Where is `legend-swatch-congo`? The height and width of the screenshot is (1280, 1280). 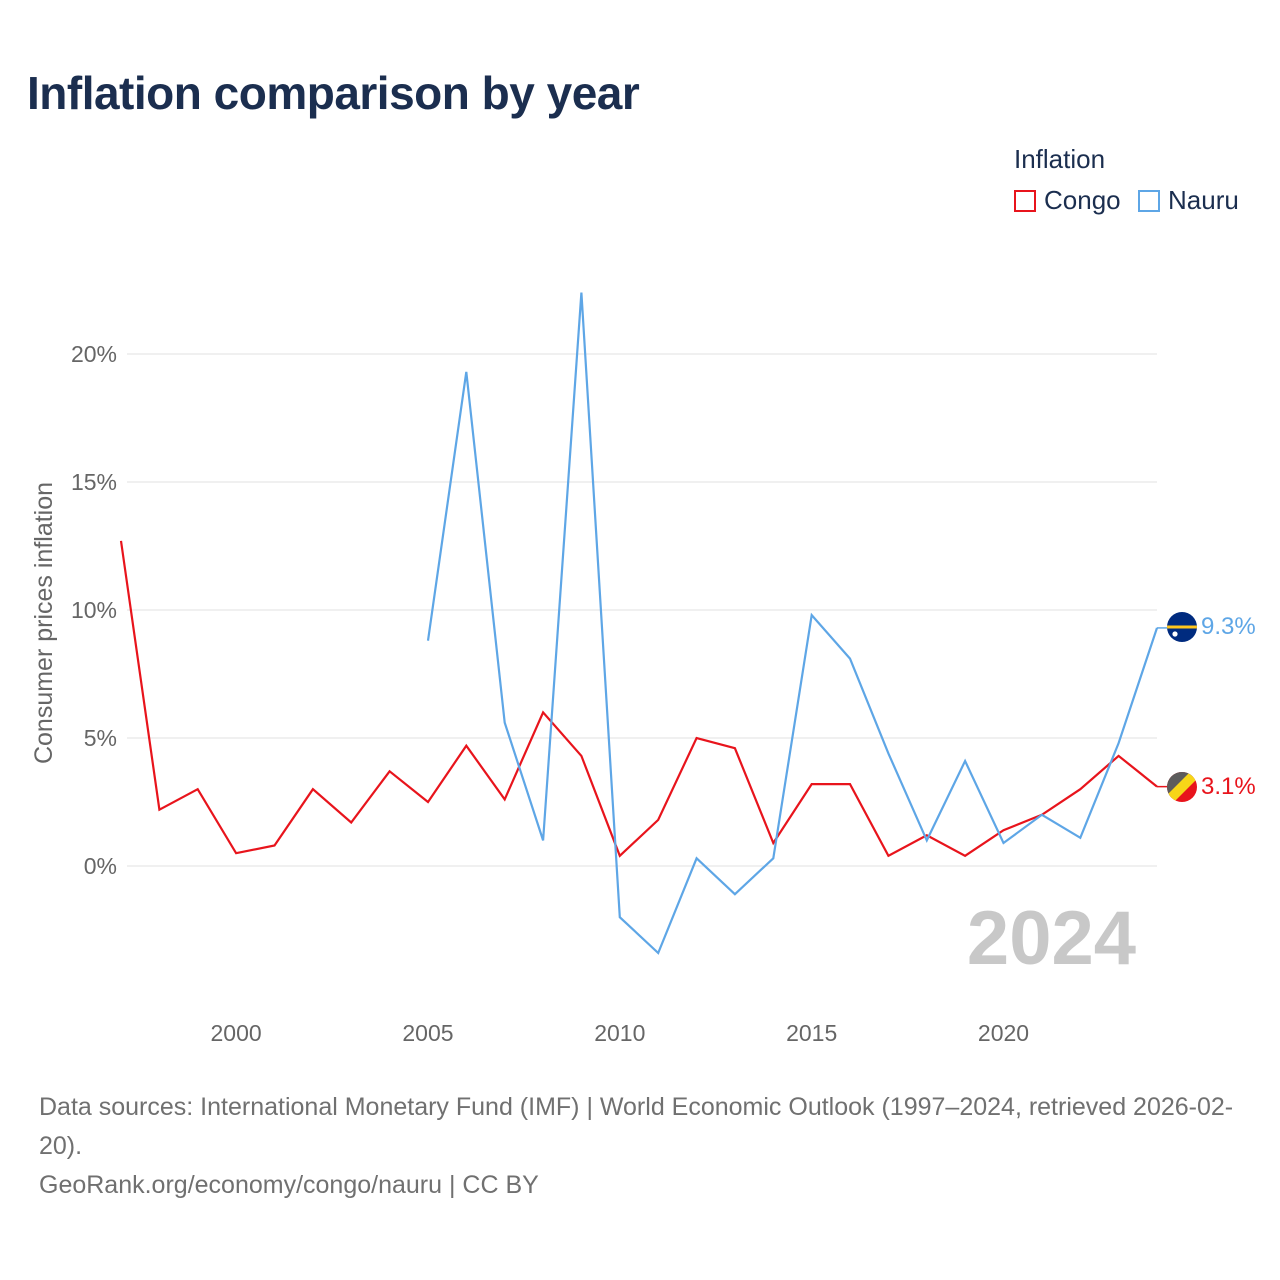
legend-swatch-congo is located at coordinates (1025, 200).